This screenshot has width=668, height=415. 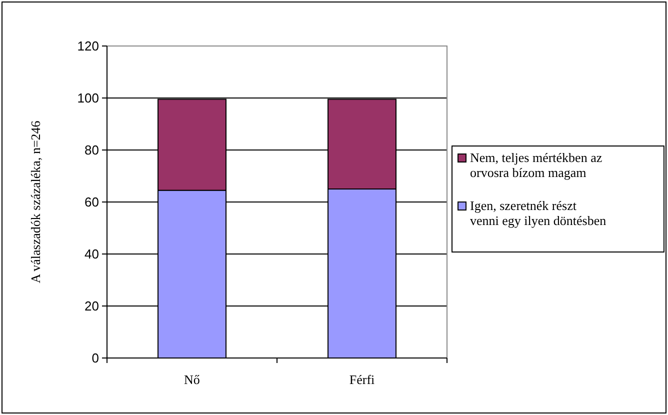 What do you see at coordinates (91, 202) in the screenshot?
I see `y-tick-label: 60` at bounding box center [91, 202].